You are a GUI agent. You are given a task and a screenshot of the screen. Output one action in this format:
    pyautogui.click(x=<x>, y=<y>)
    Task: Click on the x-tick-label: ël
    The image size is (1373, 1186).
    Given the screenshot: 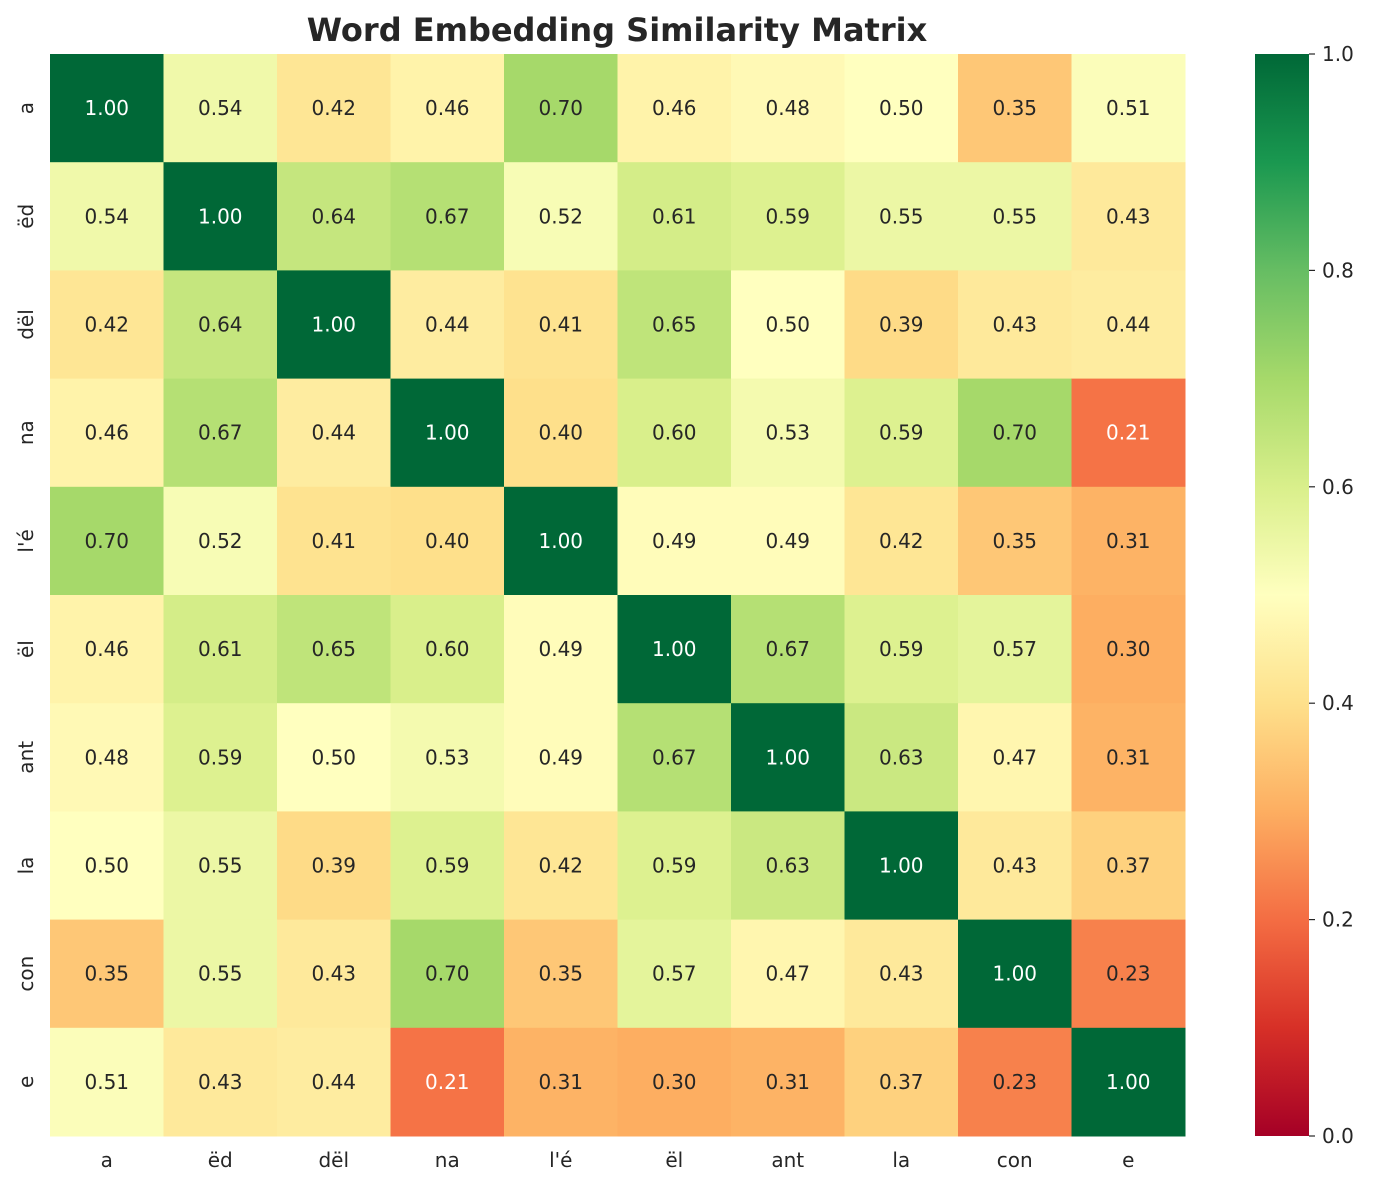 What is the action you would take?
    pyautogui.click(x=674, y=1160)
    